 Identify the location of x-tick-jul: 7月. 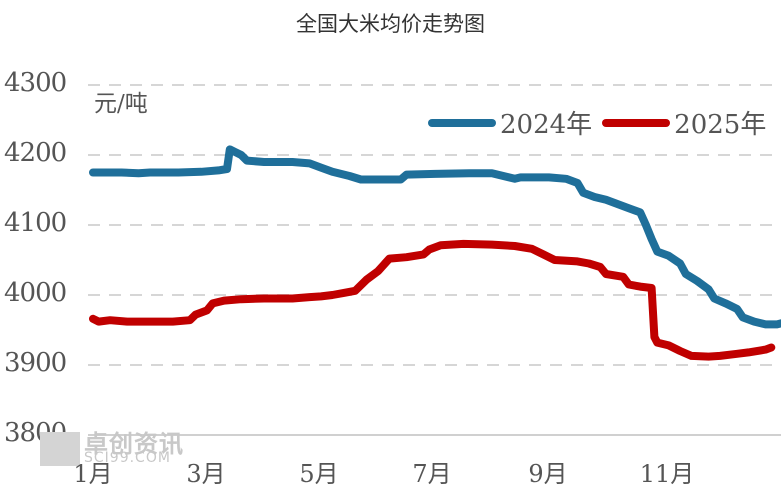
(432, 474).